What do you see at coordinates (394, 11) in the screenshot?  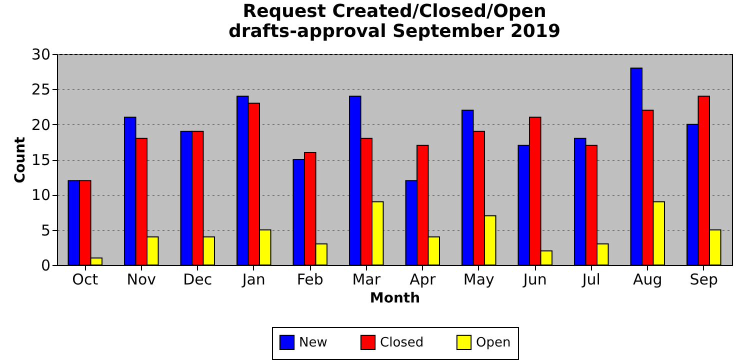 I see `chart-title: Request Created/Closed/Open` at bounding box center [394, 11].